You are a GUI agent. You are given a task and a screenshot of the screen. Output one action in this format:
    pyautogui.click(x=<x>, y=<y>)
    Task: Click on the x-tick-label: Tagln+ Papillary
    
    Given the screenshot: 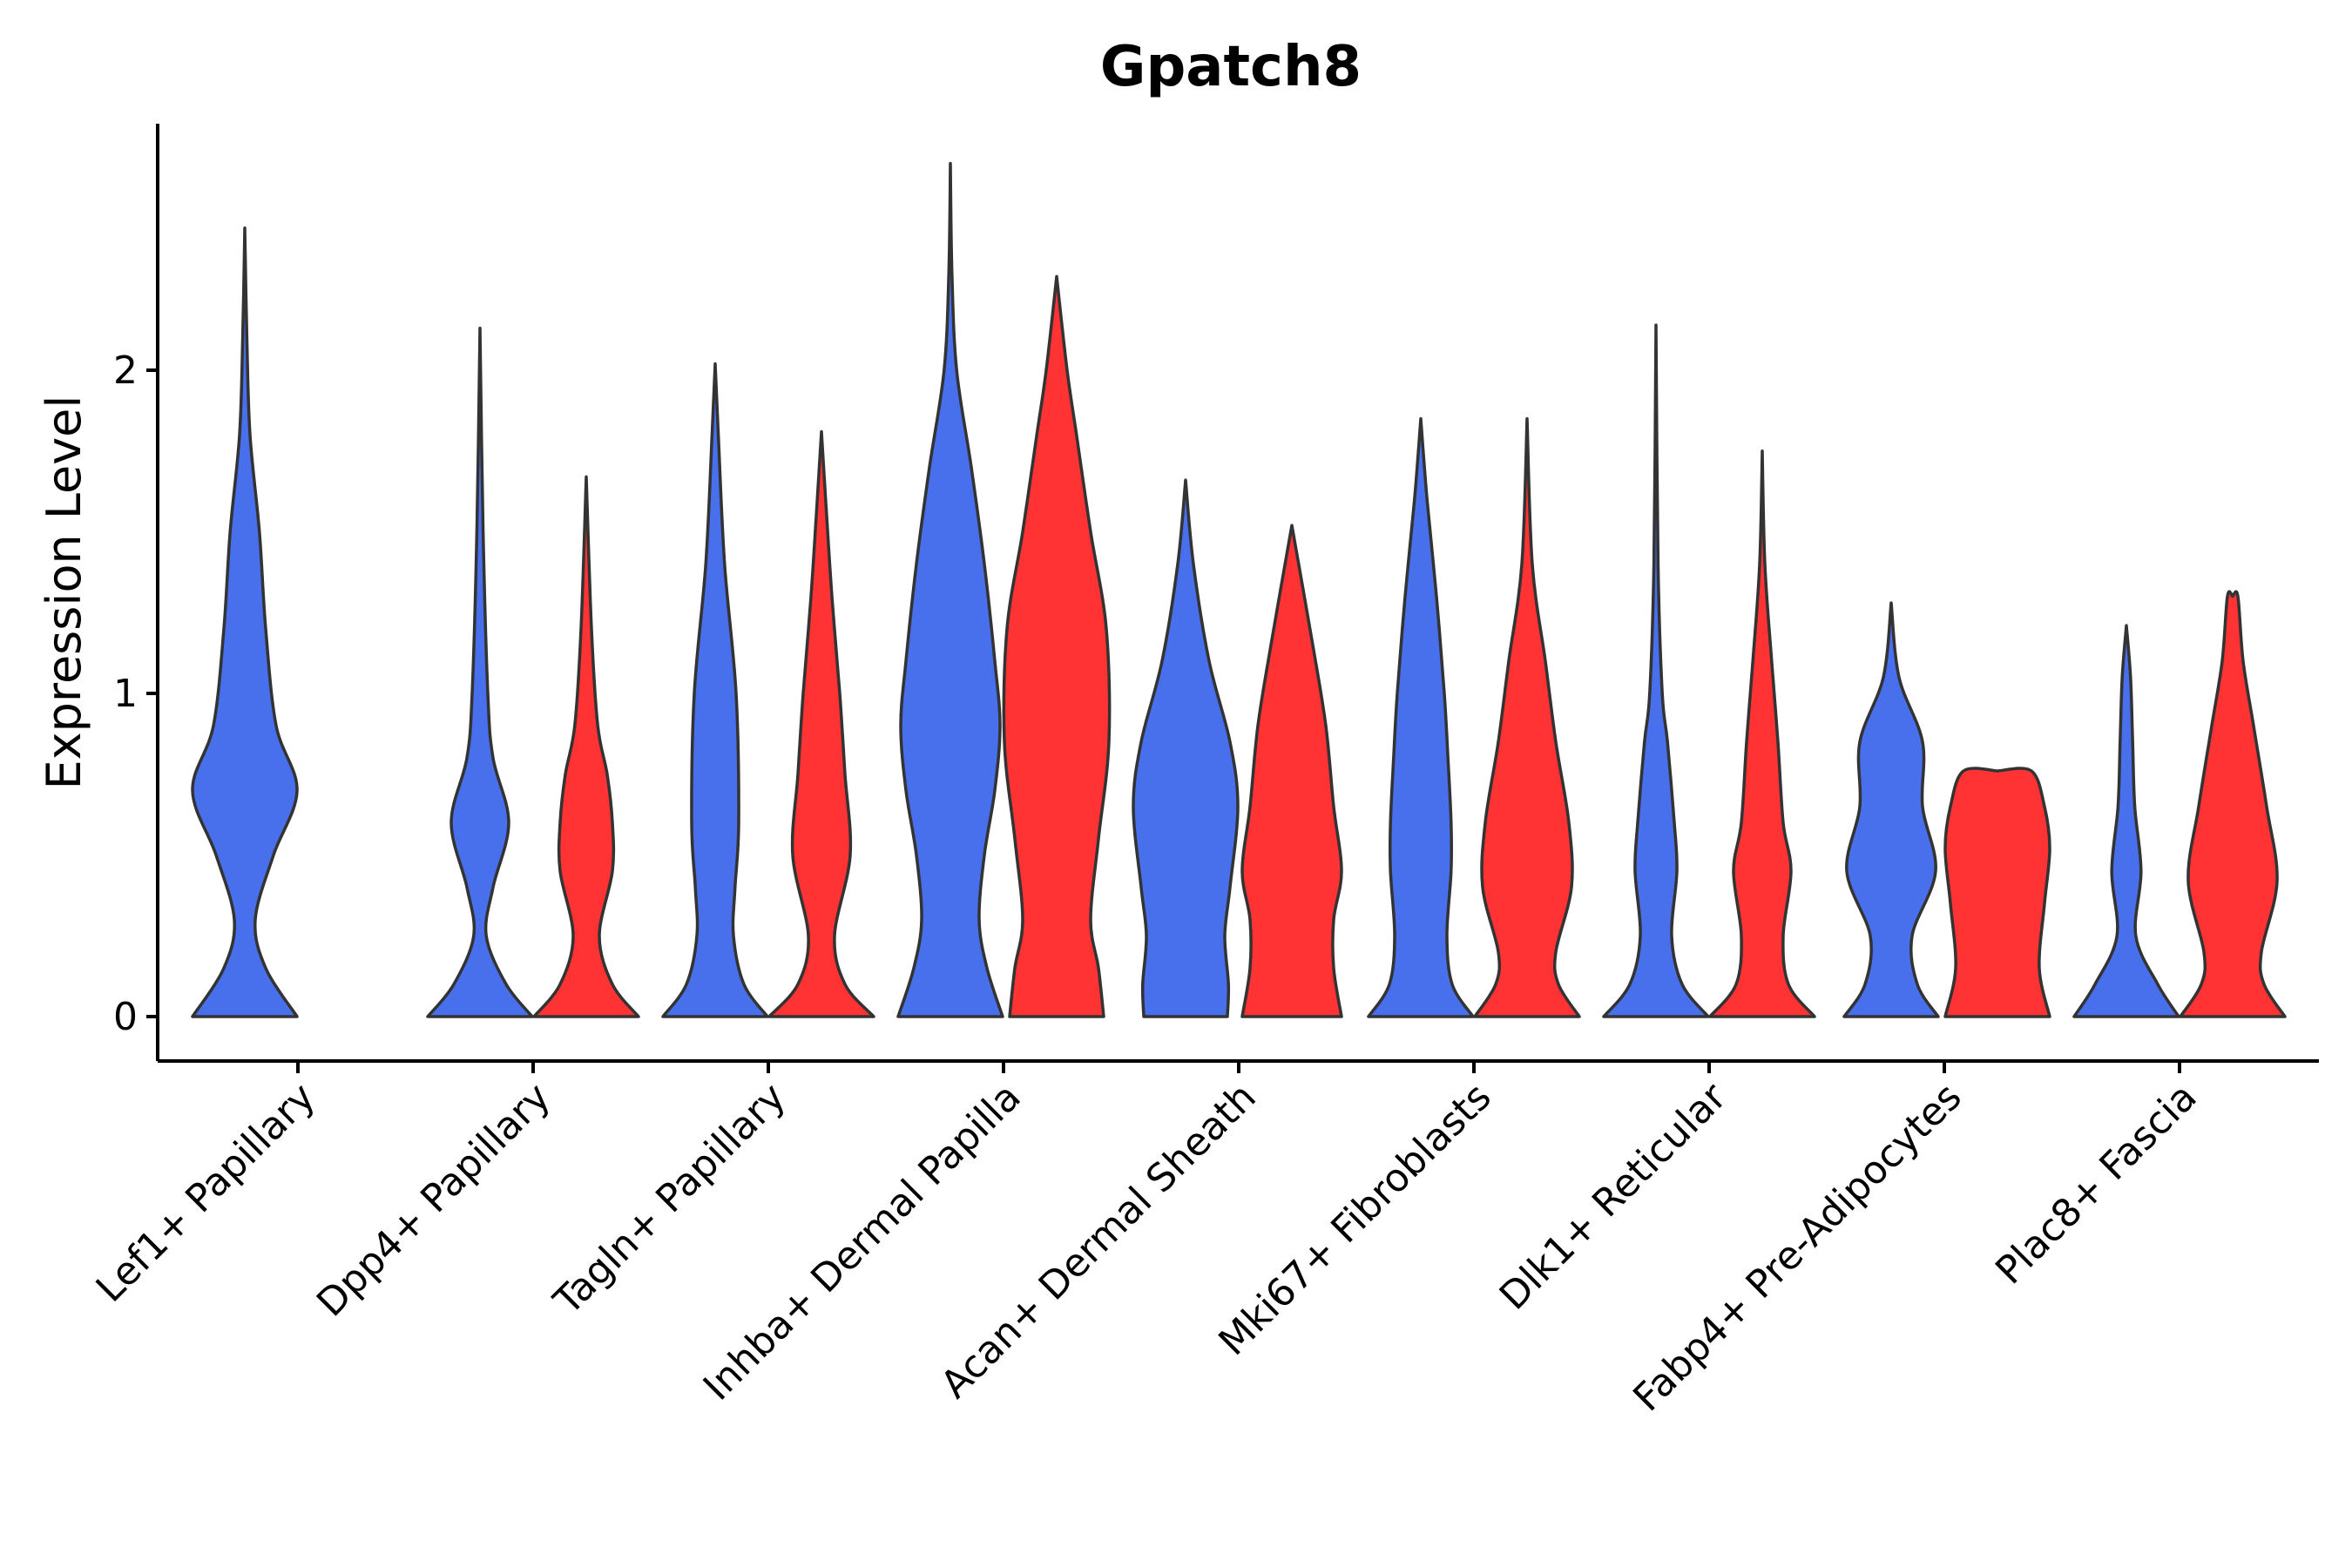 What is the action you would take?
    pyautogui.click(x=669, y=1199)
    